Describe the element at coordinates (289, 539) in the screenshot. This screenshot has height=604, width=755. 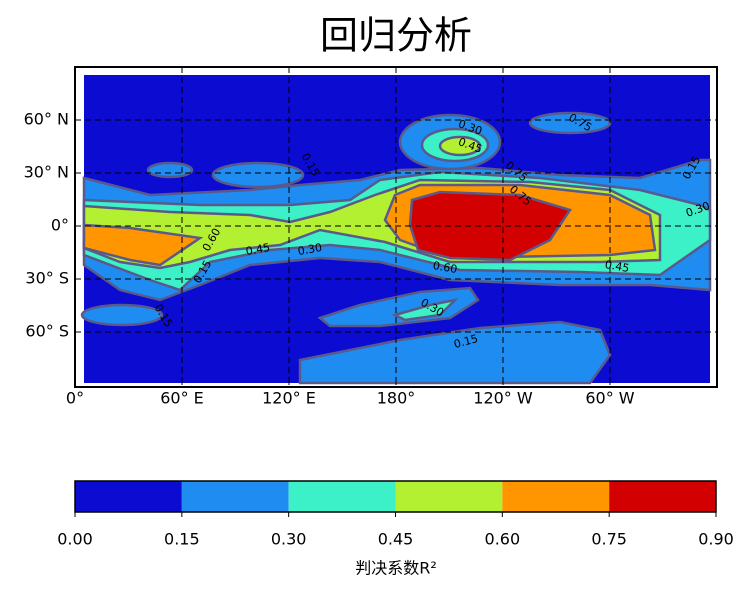
I see `colorbar-tick-label: 0.30` at that location.